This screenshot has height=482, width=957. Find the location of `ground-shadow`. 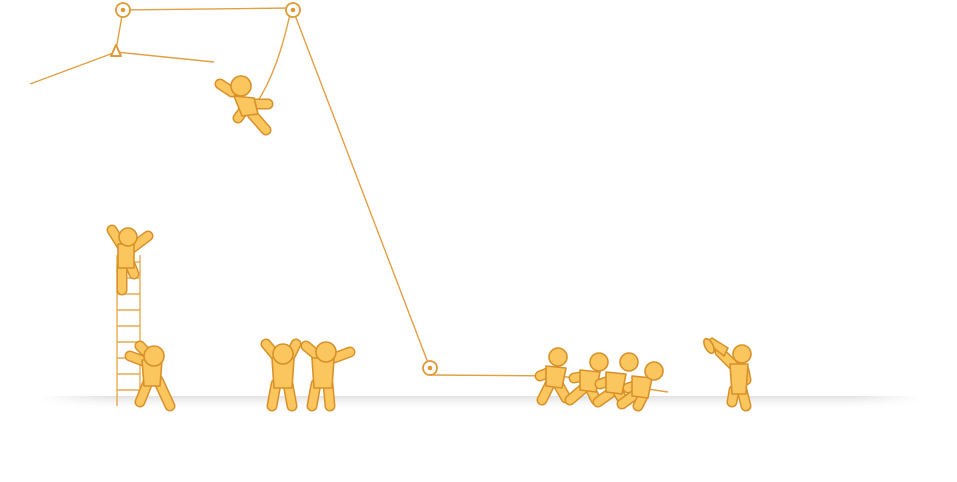

ground-shadow is located at coordinates (480, 403).